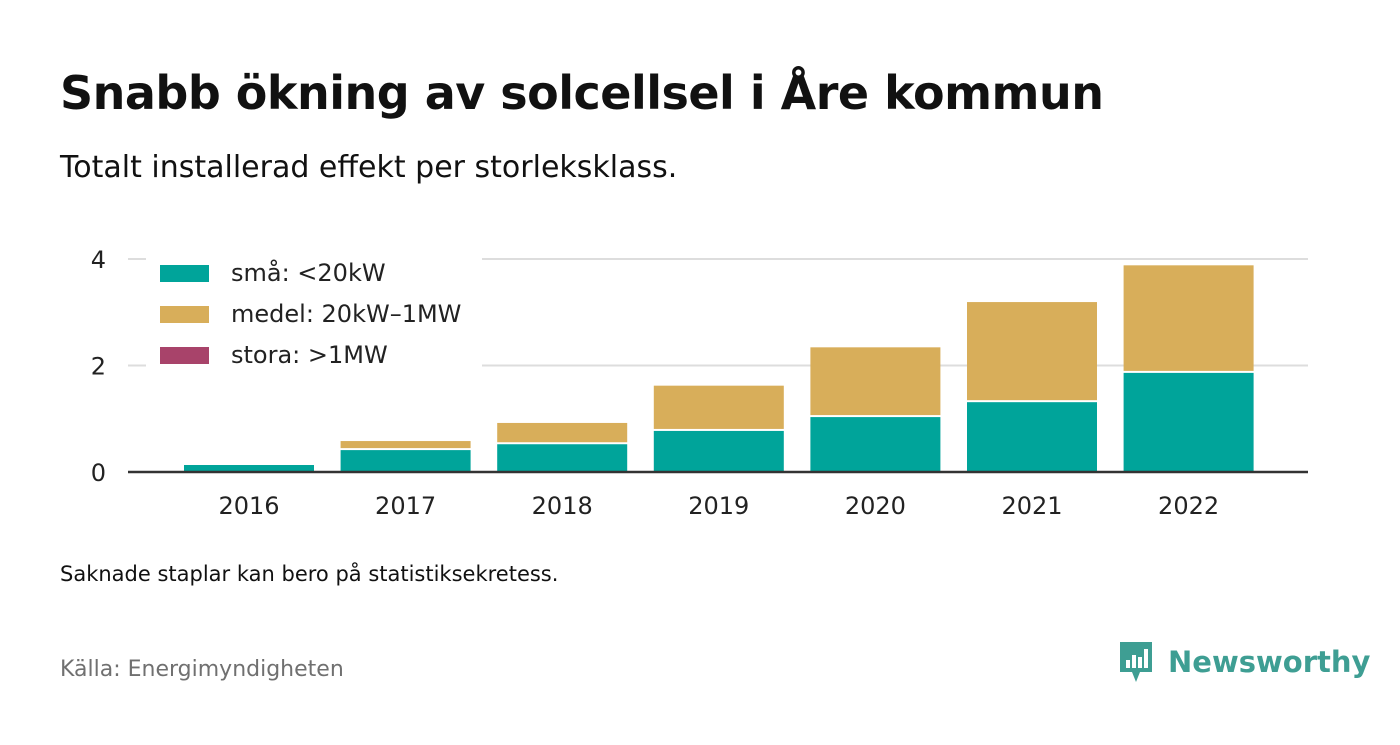 The width and height of the screenshot is (1400, 745). I want to click on brand: Newsworthy, so click(1244, 662).